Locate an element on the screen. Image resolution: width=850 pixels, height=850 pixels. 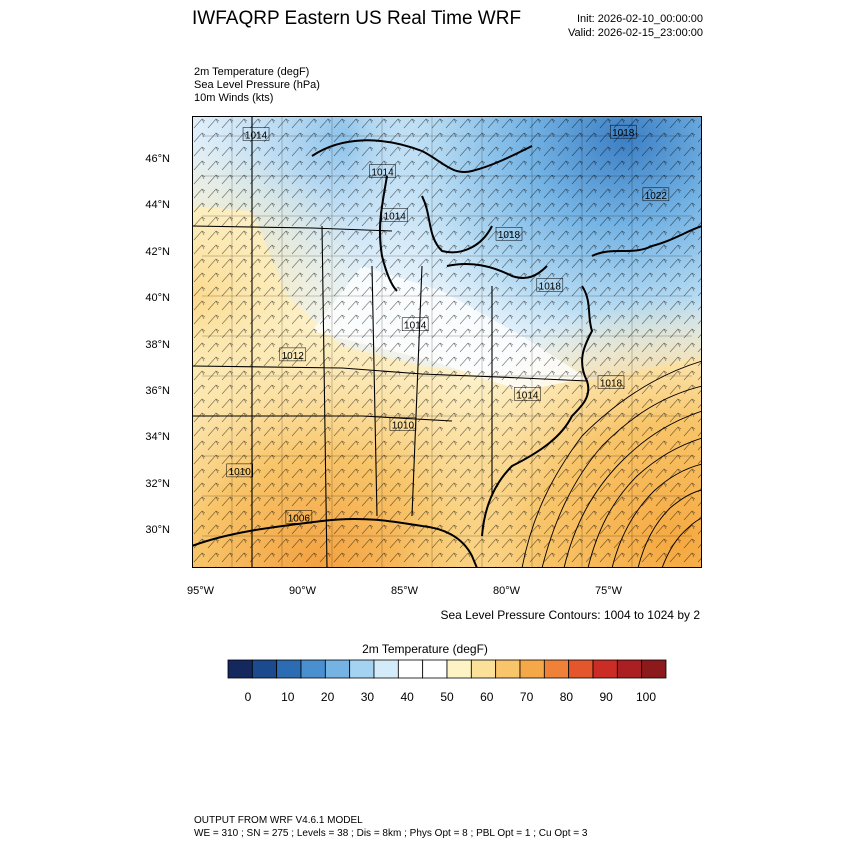
colorbar-tick-label: 90 is located at coordinates (606, 697).